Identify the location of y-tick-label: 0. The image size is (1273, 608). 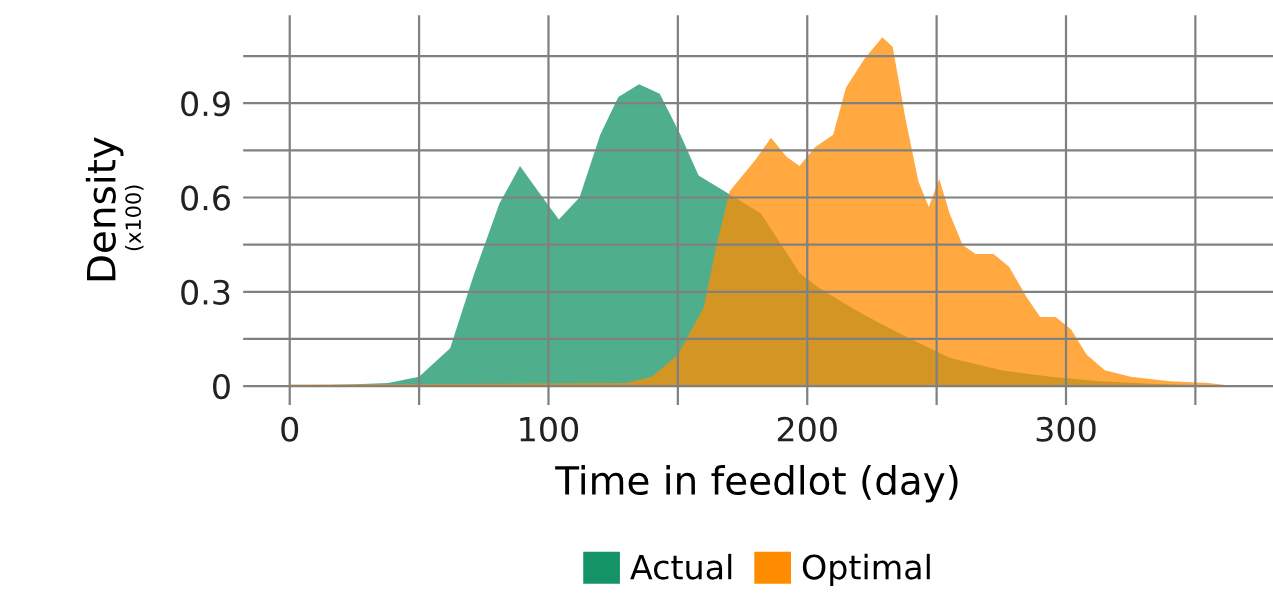
(221, 386).